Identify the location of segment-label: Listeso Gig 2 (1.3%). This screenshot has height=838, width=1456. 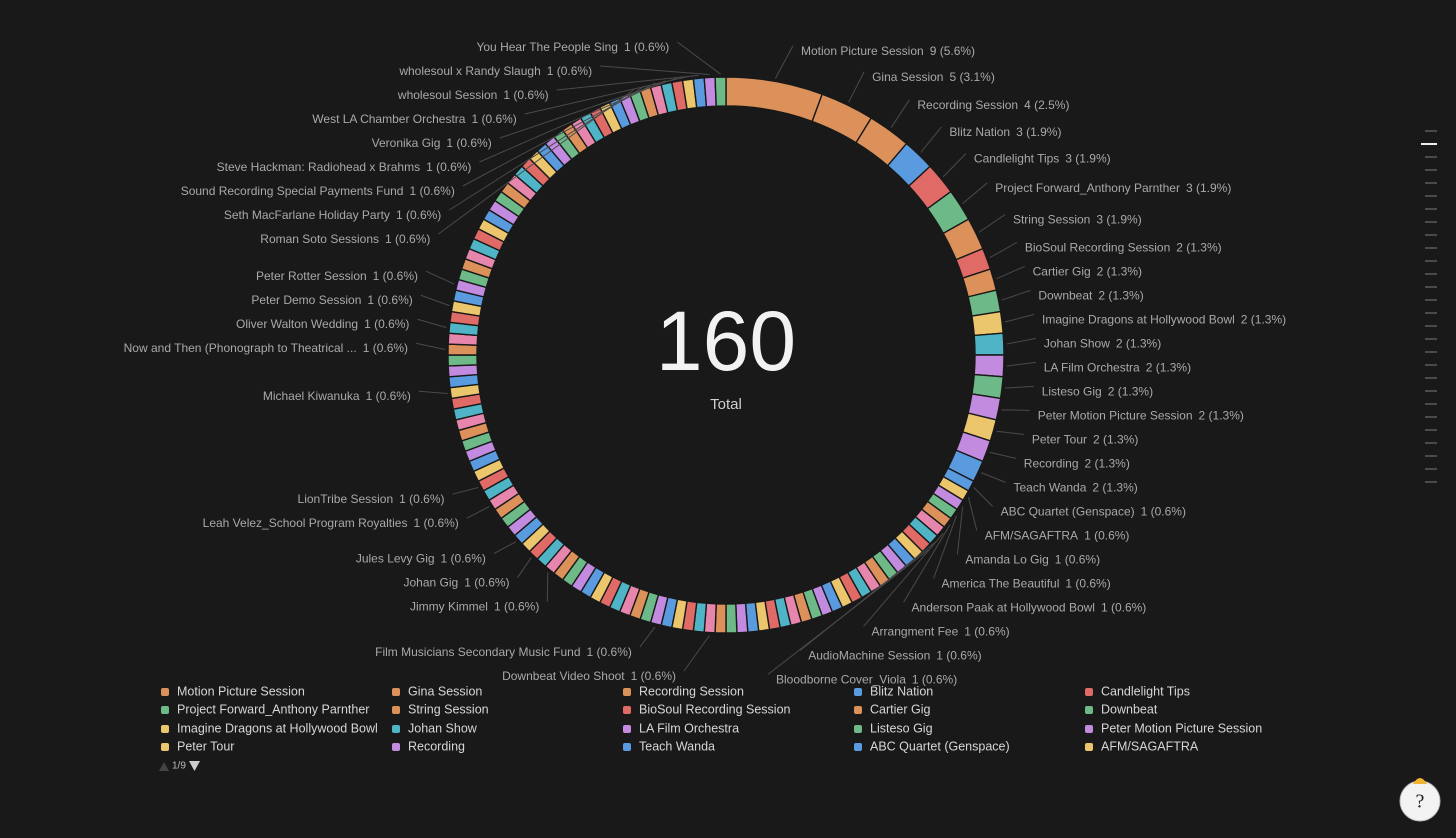
(1097, 392).